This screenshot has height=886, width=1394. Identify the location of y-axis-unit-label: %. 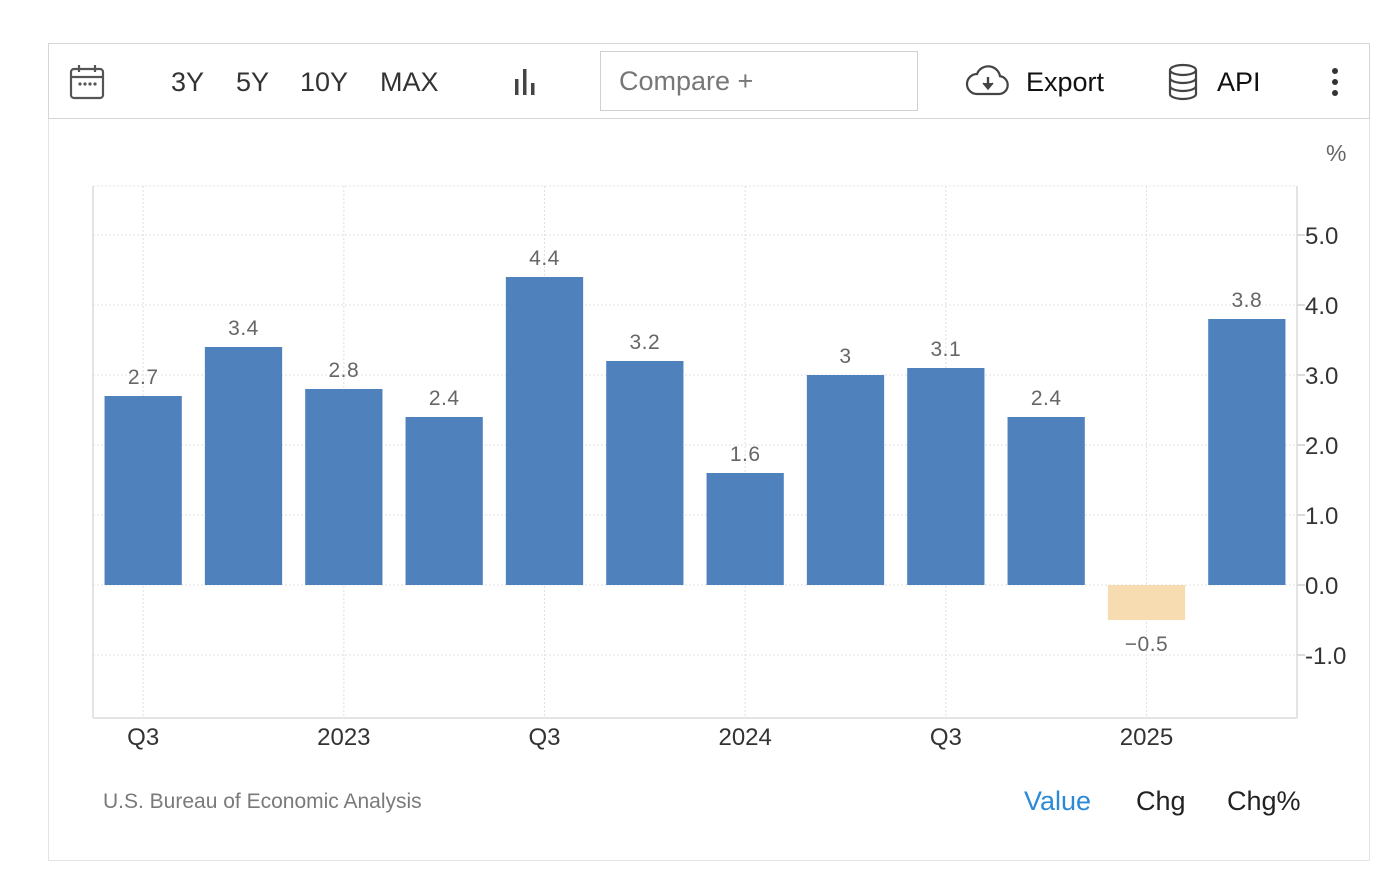
(1336, 153).